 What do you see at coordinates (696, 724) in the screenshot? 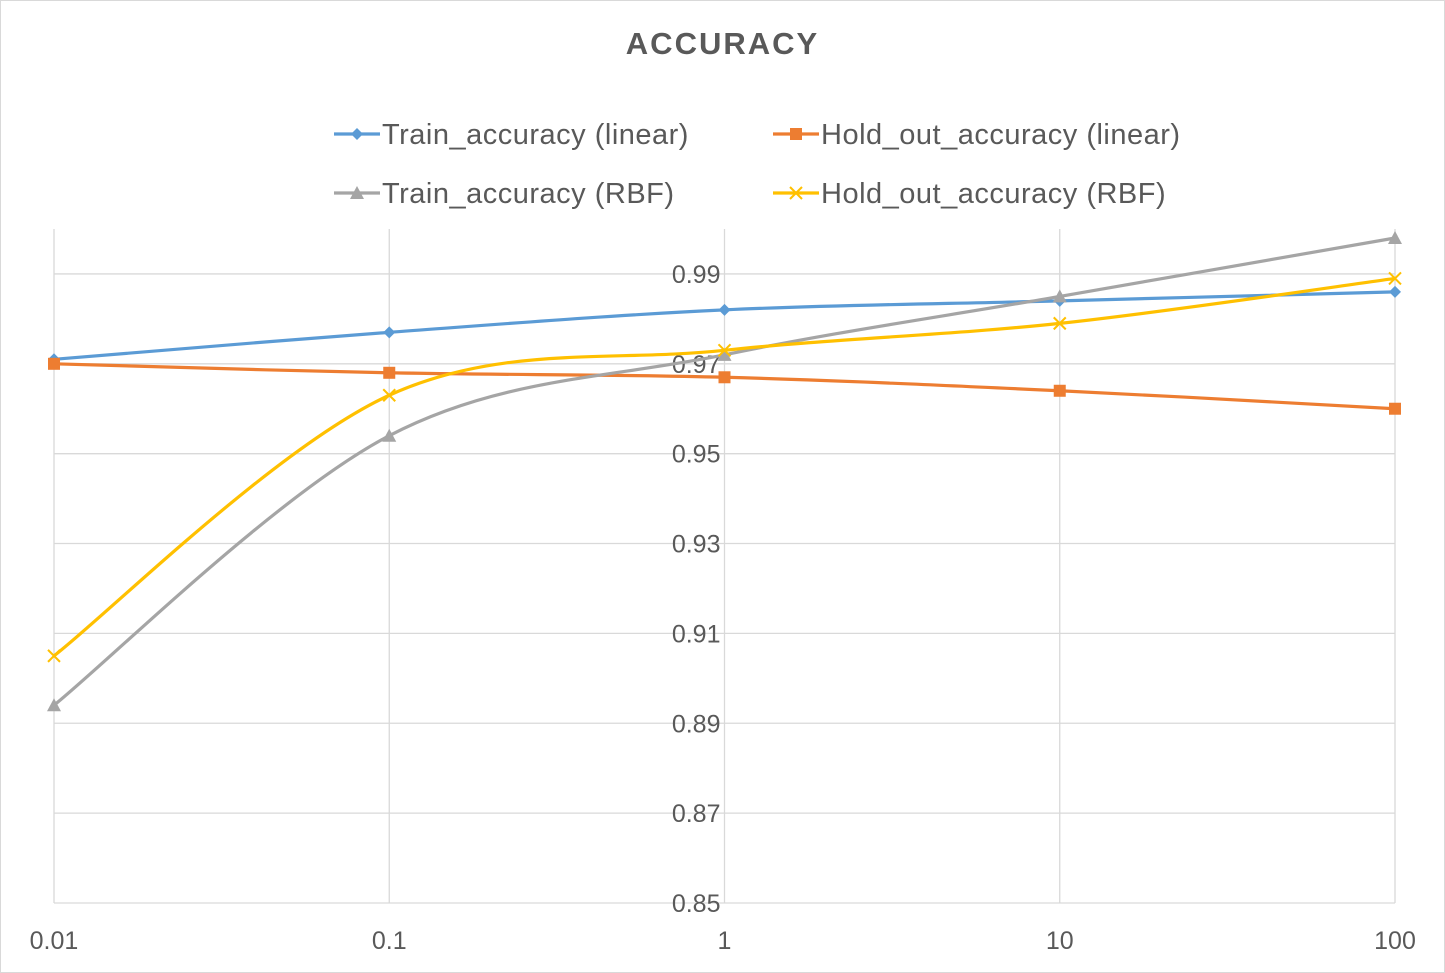
I see `y-tick-label: 0.89` at bounding box center [696, 724].